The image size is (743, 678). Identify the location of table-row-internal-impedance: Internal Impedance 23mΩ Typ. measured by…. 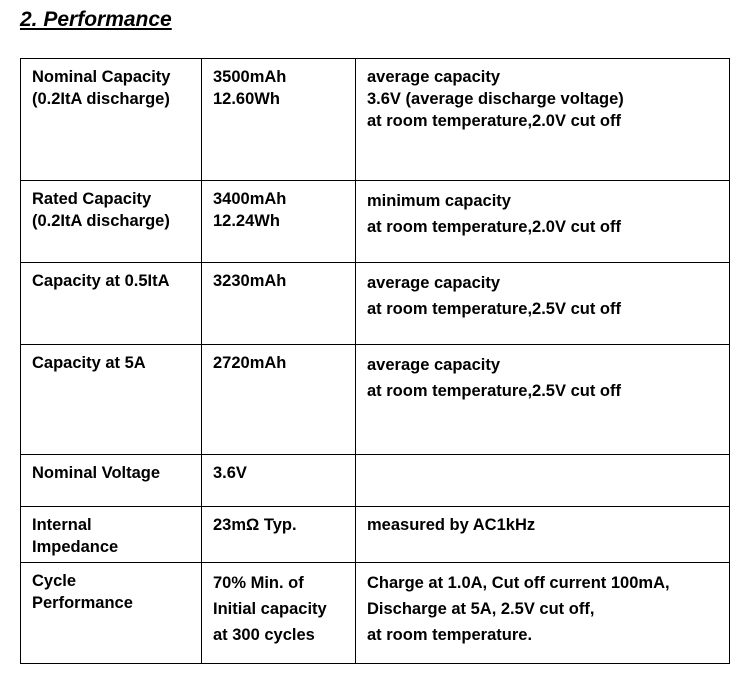
(375, 534).